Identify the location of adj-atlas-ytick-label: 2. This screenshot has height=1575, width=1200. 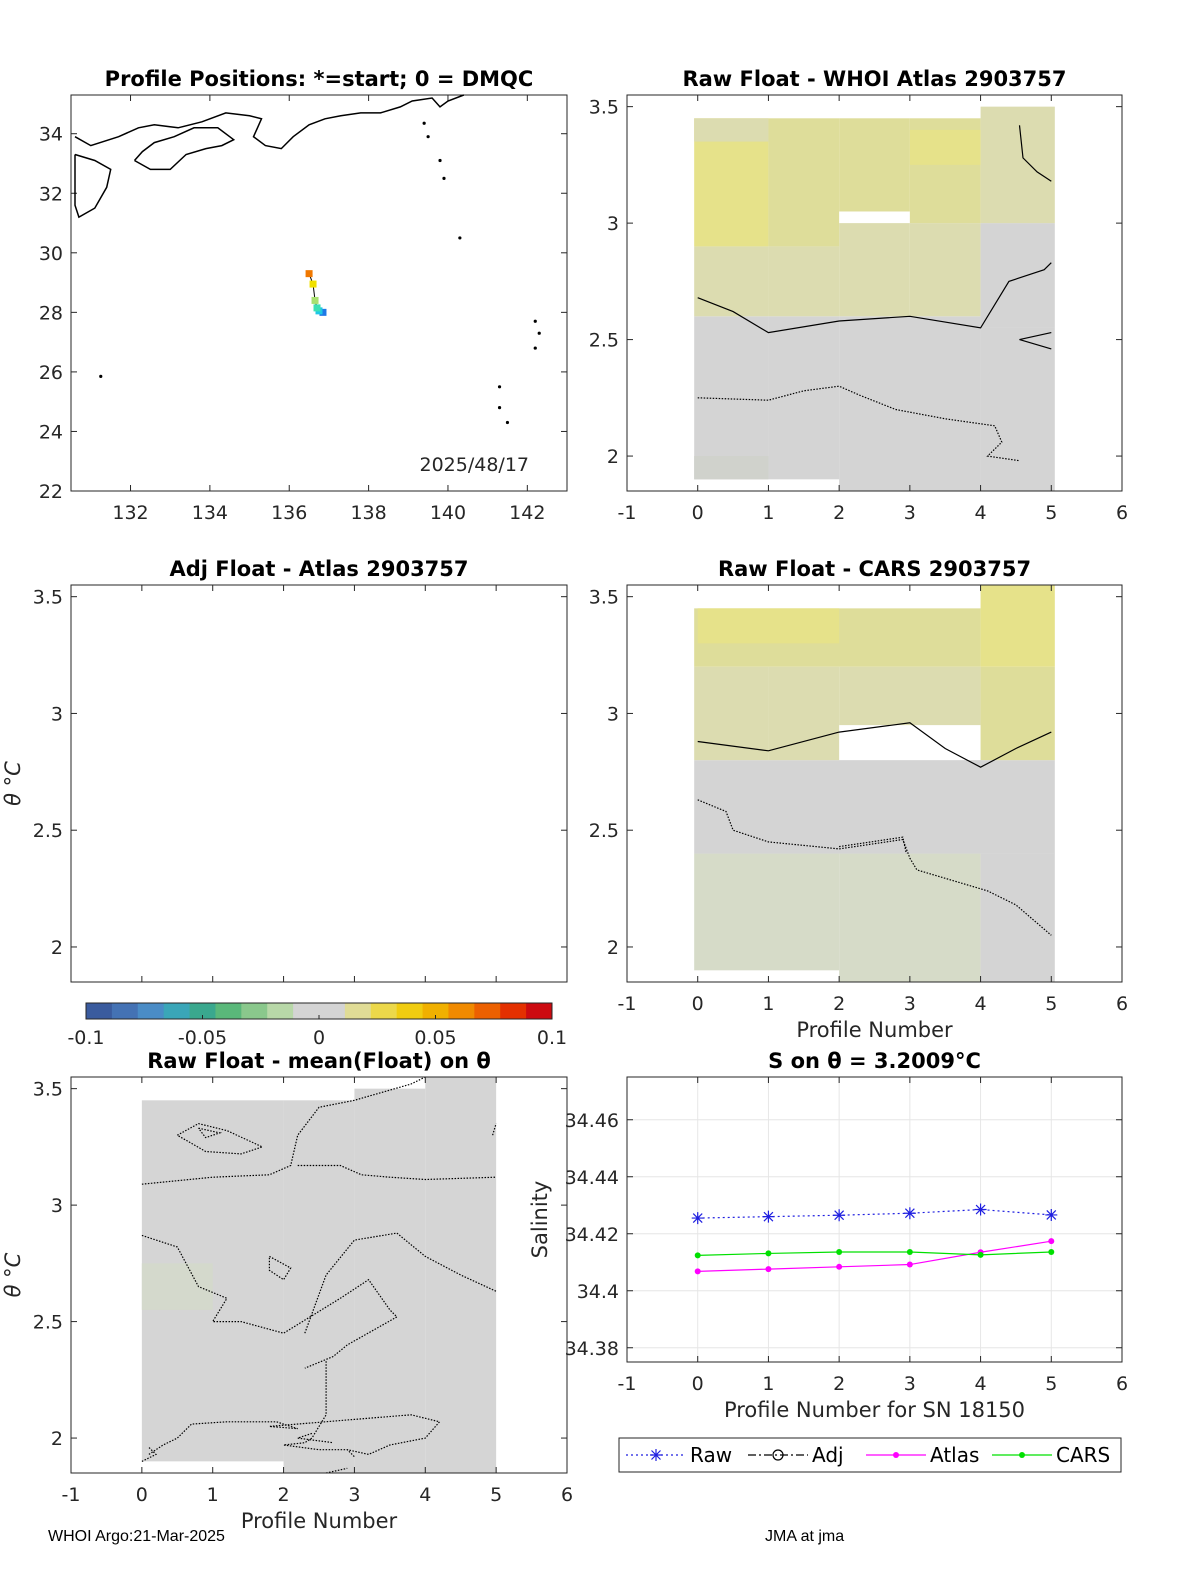
(57, 948).